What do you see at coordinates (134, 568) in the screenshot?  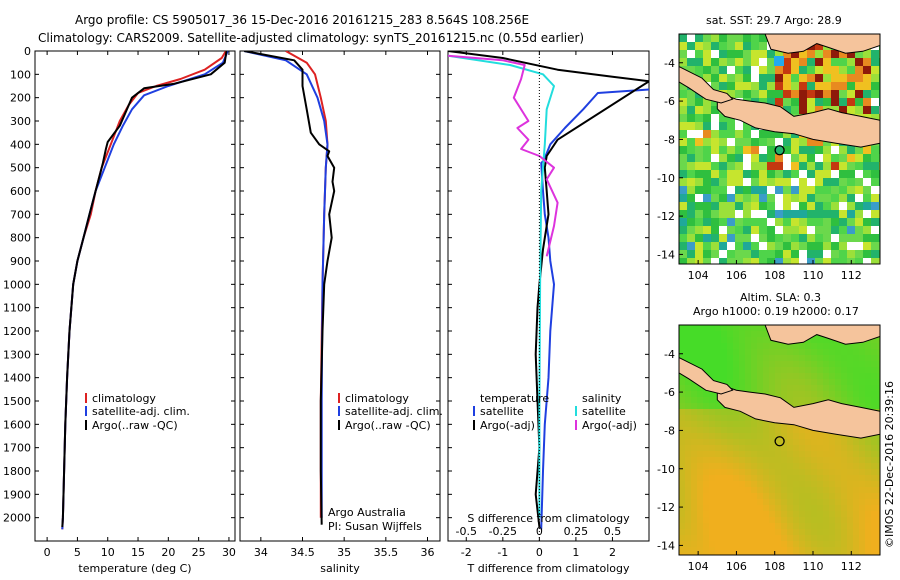 I see `x-axis-label: temperature (deg C)` at bounding box center [134, 568].